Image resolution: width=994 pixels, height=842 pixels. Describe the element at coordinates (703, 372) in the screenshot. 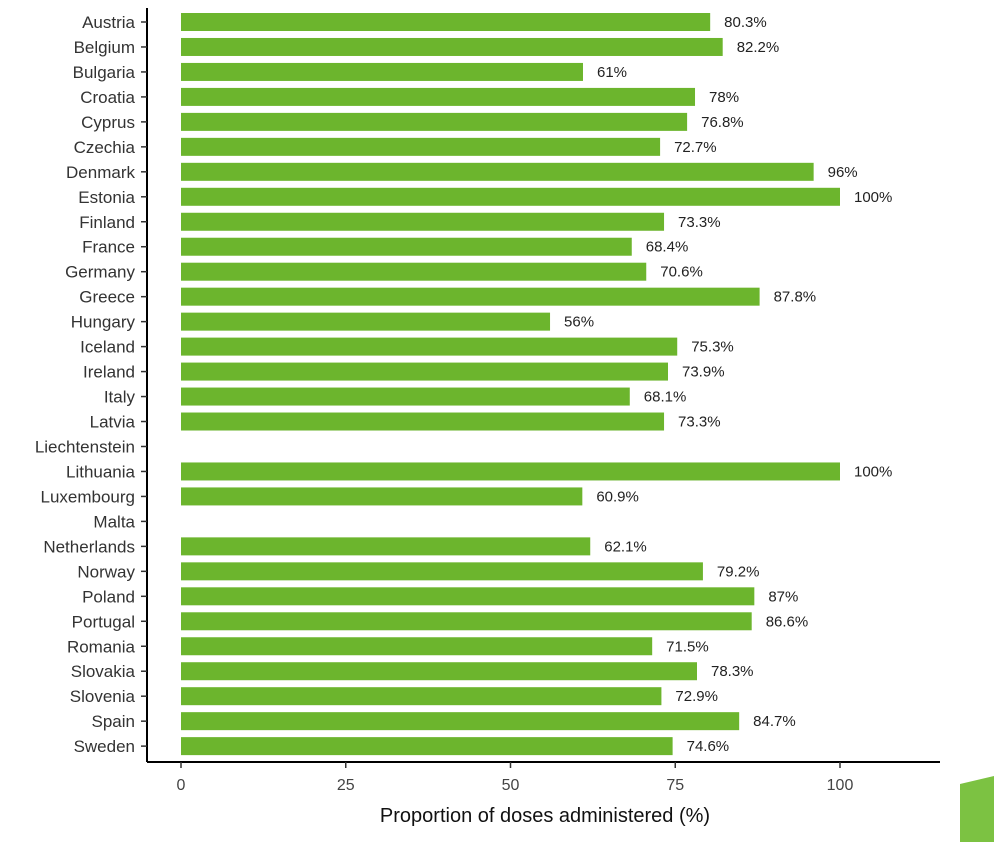

I see `data-label: 73.9%` at that location.